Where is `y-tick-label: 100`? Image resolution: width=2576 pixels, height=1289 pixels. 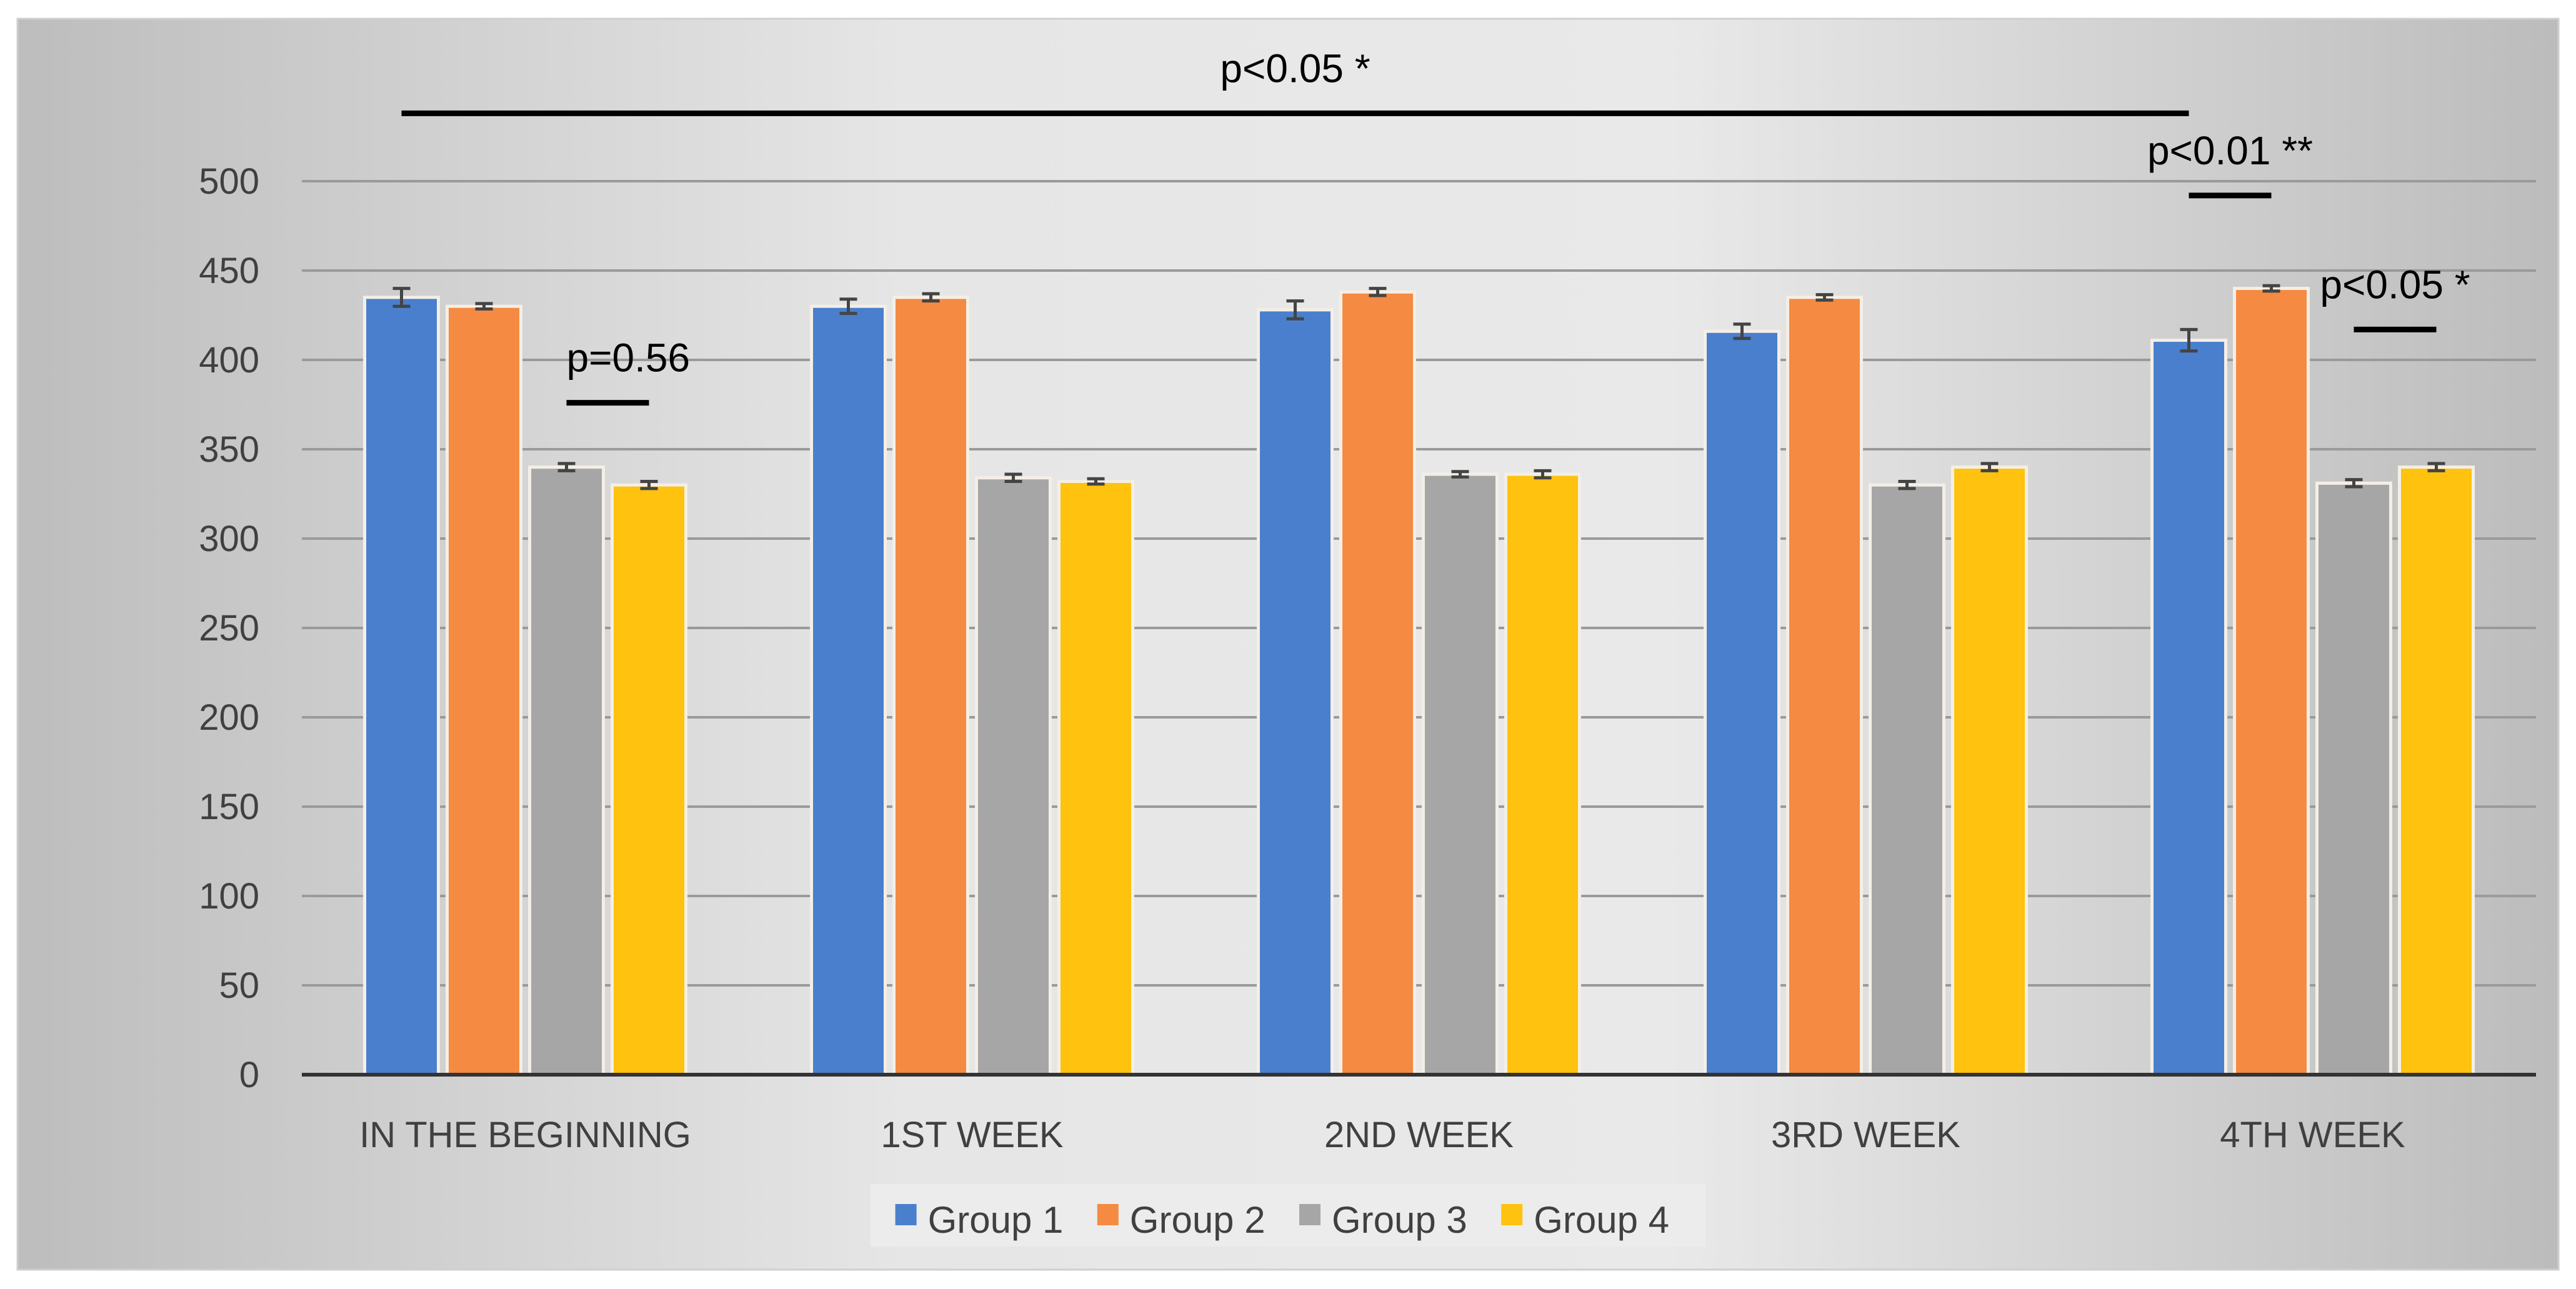
y-tick-label: 100 is located at coordinates (229, 896).